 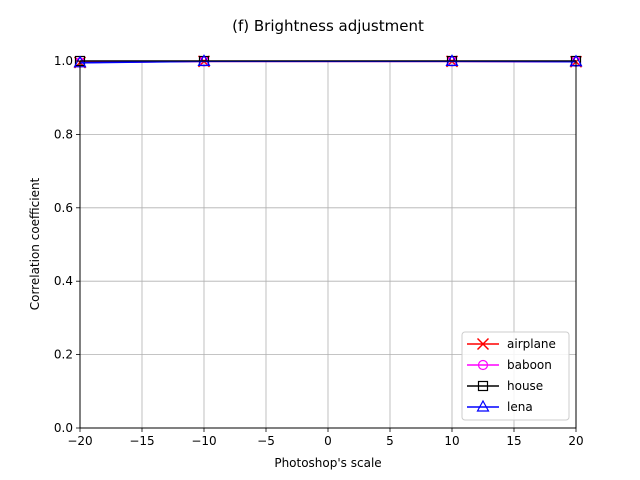 I want to click on y-tick-label: 0.4, so click(x=63, y=281).